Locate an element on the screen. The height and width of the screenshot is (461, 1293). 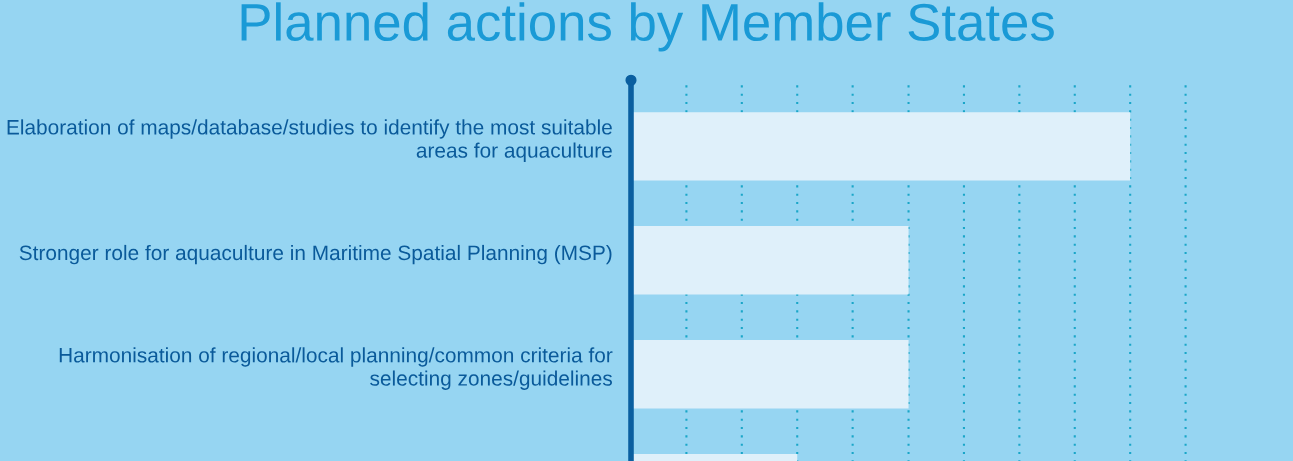
y-tick-label: Elaboration of maps/database/studies to identify the most suitable areas for aquaculture is located at coordinates (309, 140).